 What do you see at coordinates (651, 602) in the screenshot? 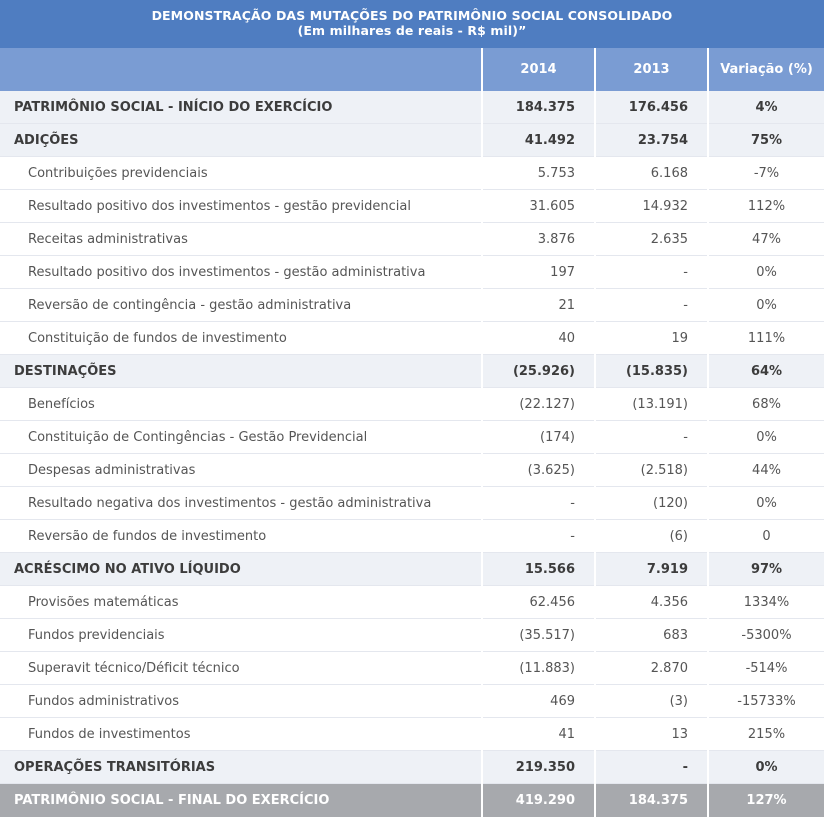
I see `value-2013: 4.356` at bounding box center [651, 602].